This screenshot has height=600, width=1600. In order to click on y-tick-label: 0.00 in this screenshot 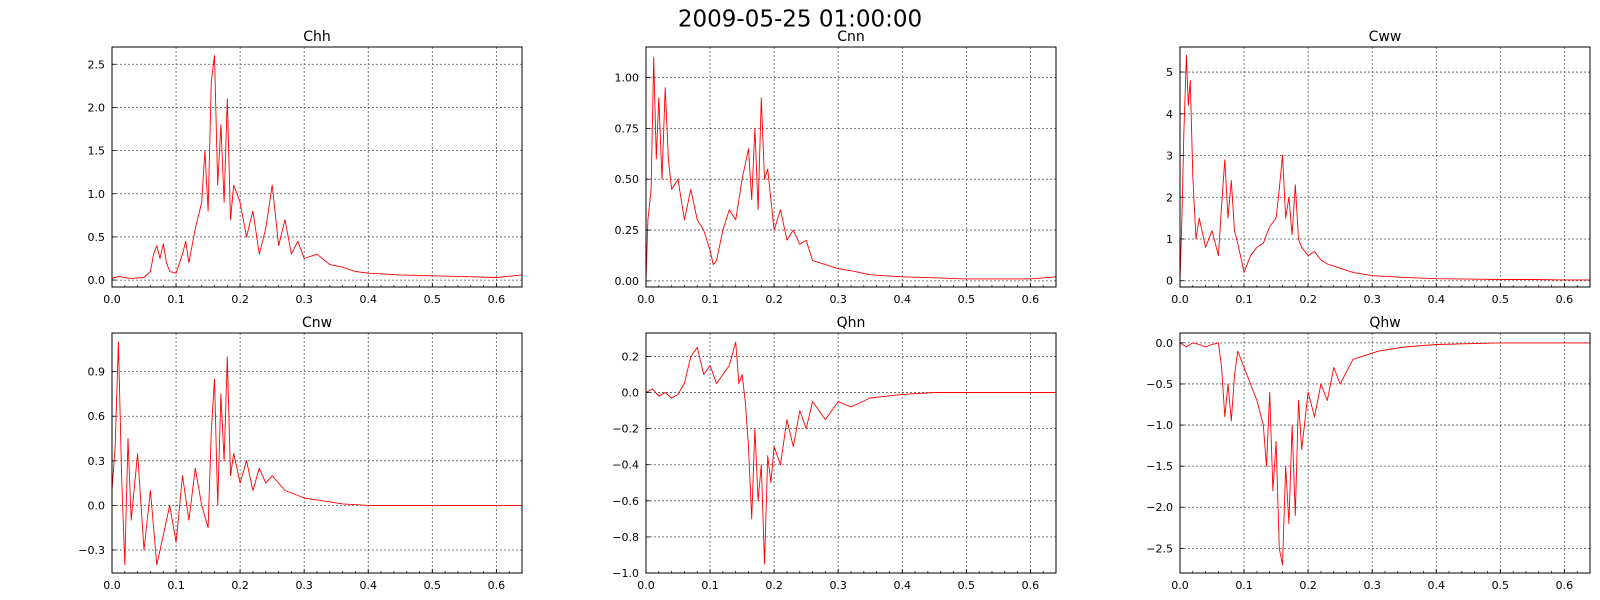, I will do `click(627, 281)`.